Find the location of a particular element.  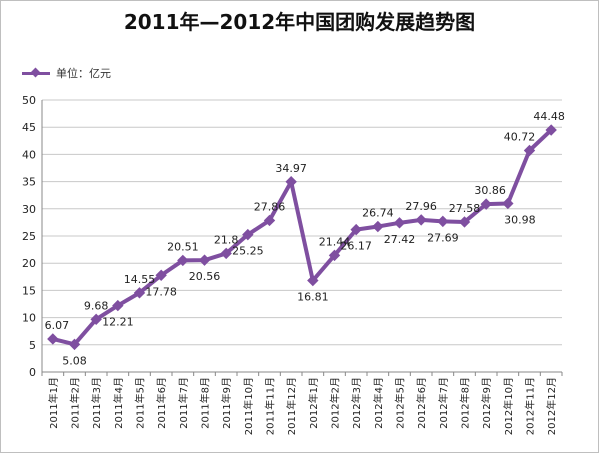

x-tick-label: 2012年1月 is located at coordinates (313, 403).